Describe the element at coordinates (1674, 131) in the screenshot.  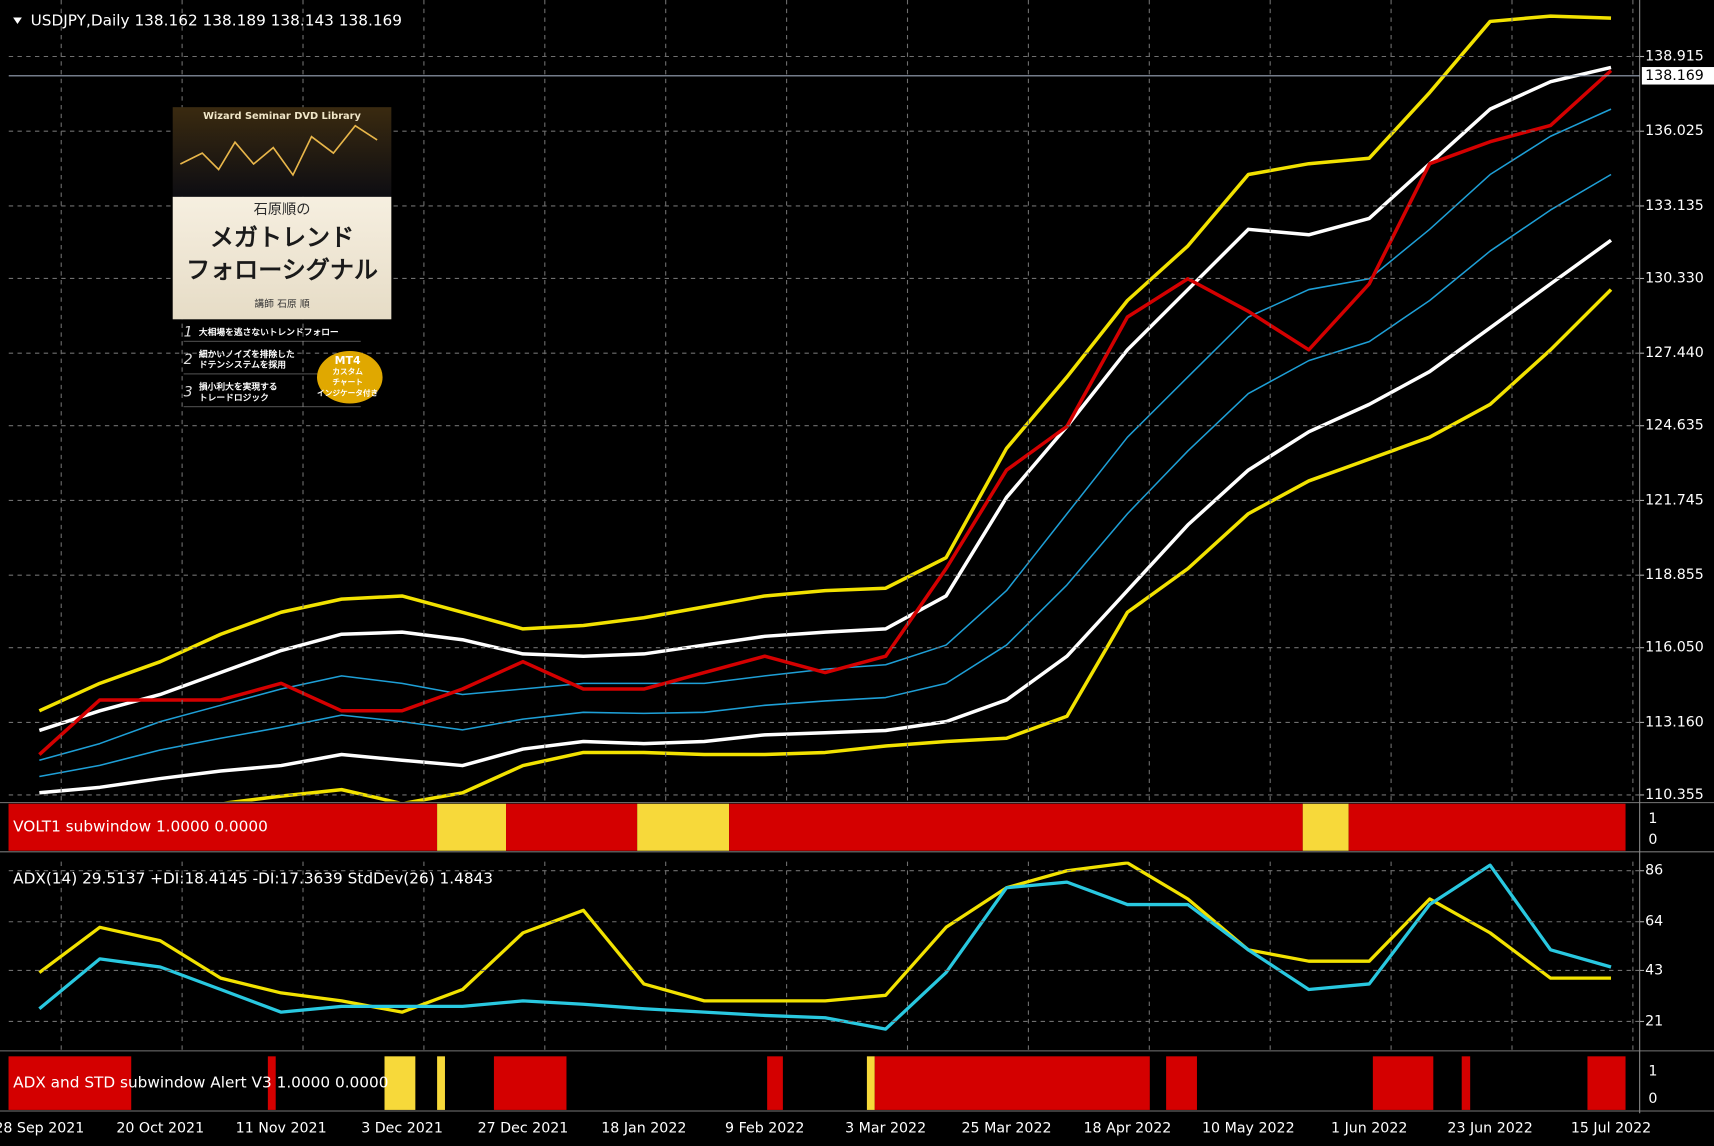
I see `y-tick-label: 136.025` at that location.